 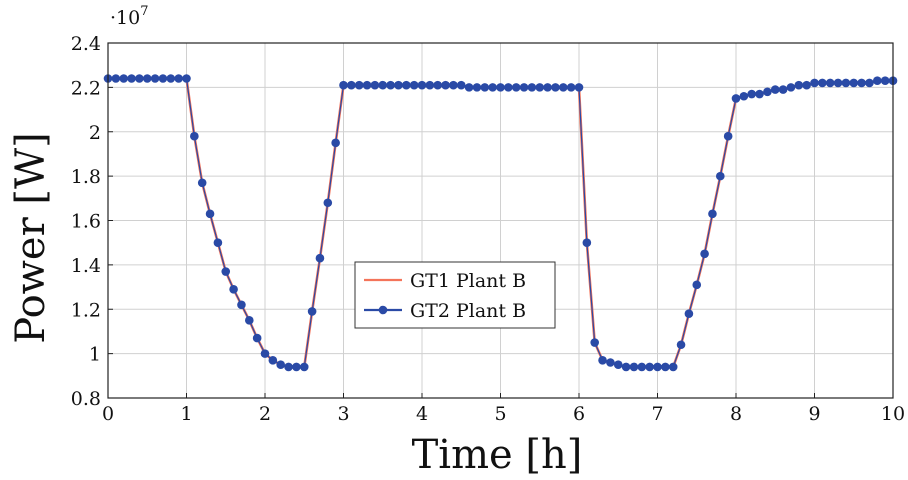 What do you see at coordinates (108, 414) in the screenshot?
I see `x-tick-label: 0` at bounding box center [108, 414].